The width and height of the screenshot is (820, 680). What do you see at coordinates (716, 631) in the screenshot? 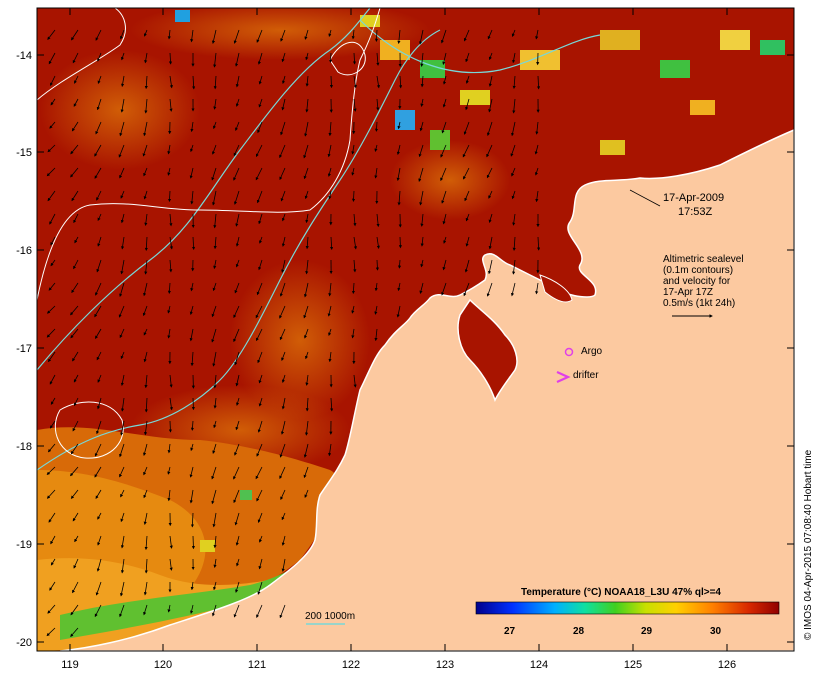
I see `colorbar-tick-30: 30` at bounding box center [716, 631].